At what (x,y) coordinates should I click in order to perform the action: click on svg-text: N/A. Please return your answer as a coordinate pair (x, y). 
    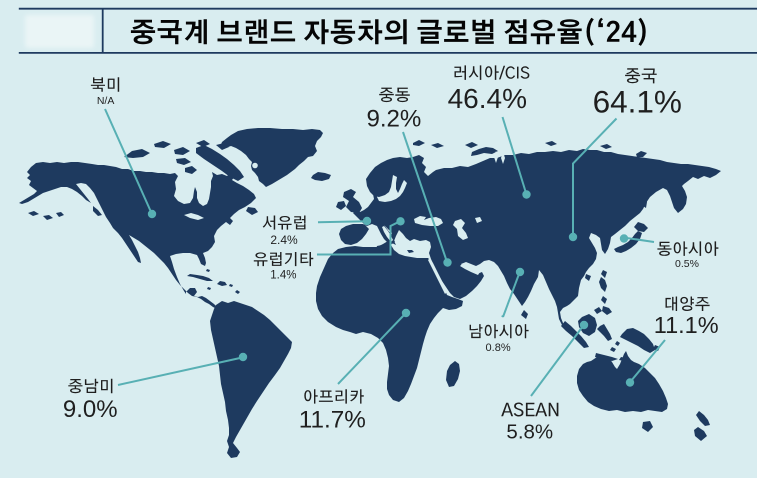
    Looking at the image, I should click on (106, 101).